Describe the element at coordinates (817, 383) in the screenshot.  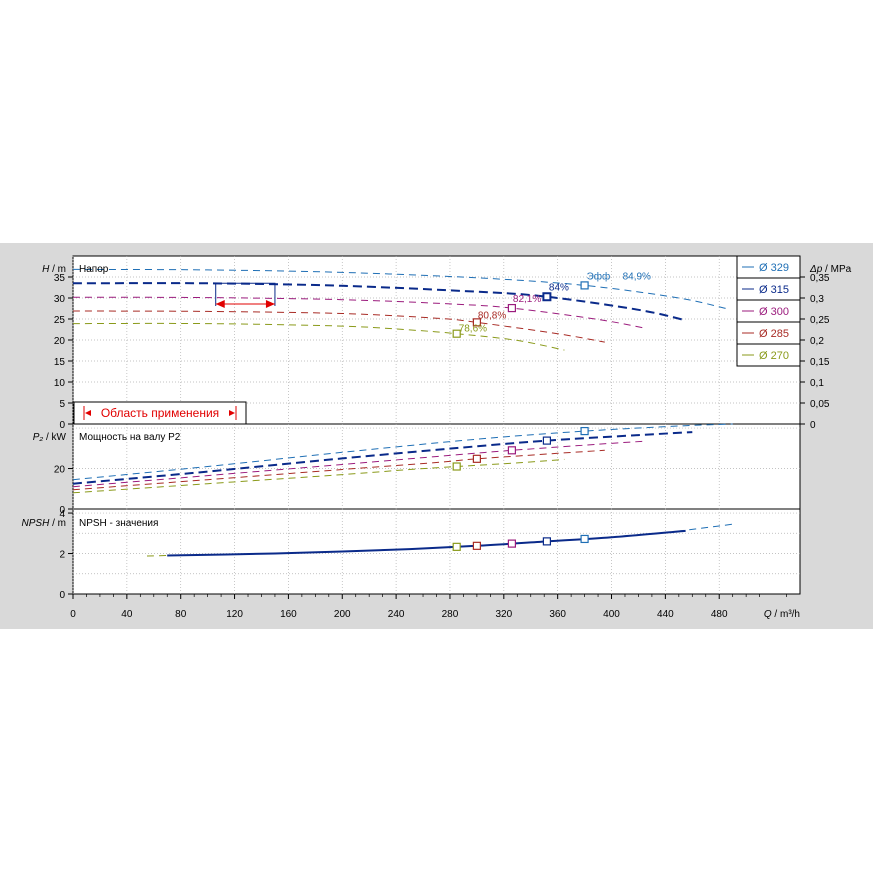
I see `pressure-y-tick-label: 0,1` at that location.